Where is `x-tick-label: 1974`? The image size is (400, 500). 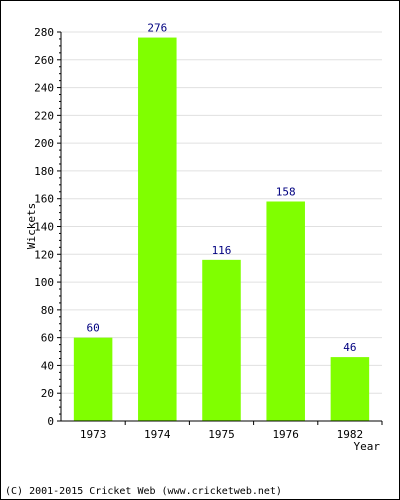 x-tick-label: 1974 is located at coordinates (157, 434).